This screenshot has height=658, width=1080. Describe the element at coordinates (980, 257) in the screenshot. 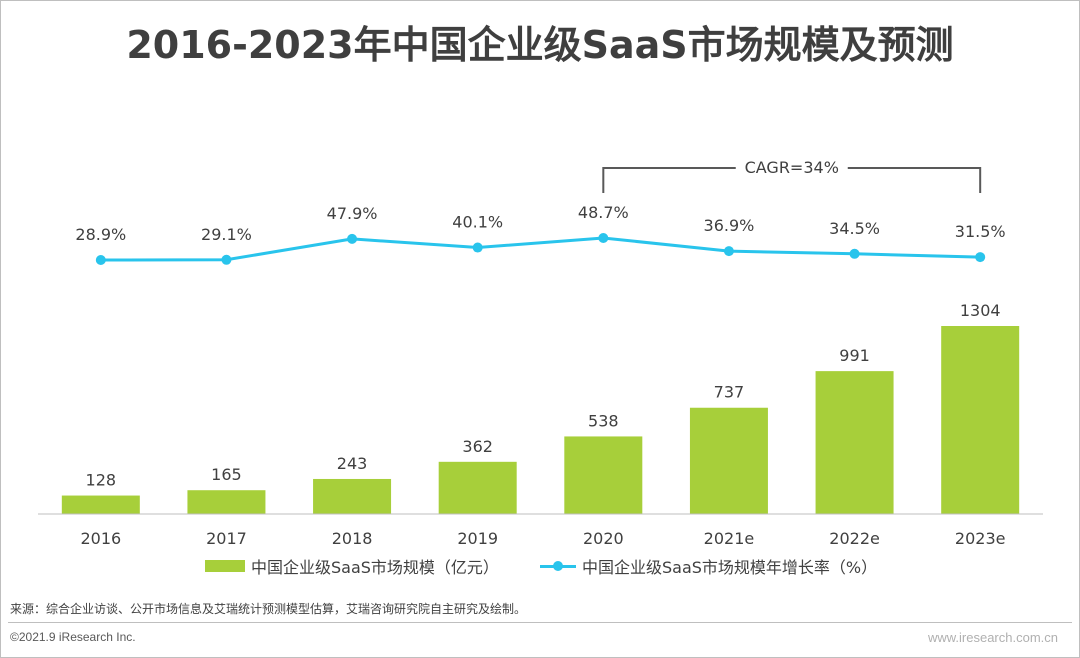

I see `growth-point-2023e` at that location.